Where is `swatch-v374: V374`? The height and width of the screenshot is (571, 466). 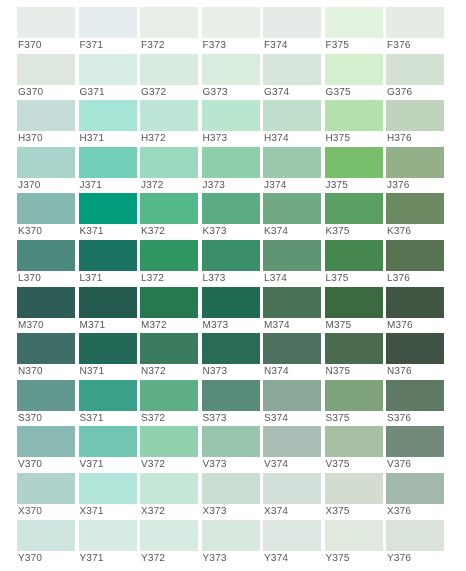 swatch-v374: V374 is located at coordinates (293, 448).